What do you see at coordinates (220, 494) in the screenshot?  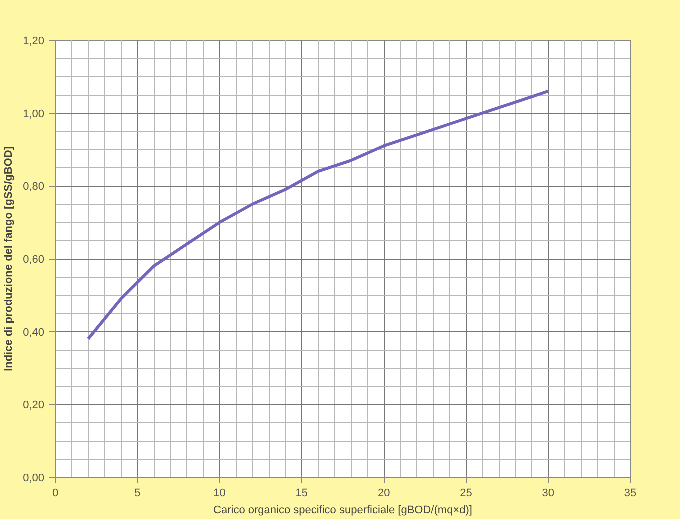 I see `x-tick-label: 10` at bounding box center [220, 494].